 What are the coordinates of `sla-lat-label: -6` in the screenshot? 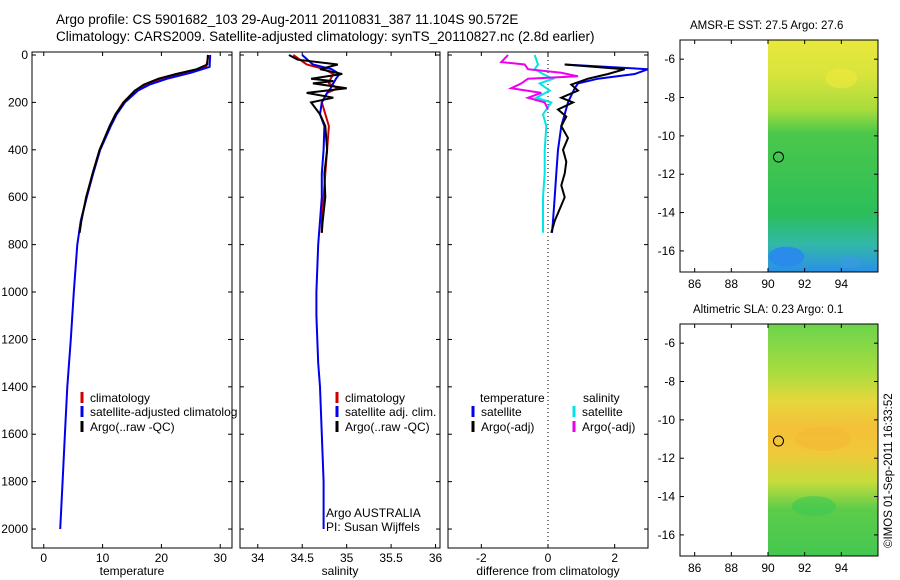 It's located at (669, 343).